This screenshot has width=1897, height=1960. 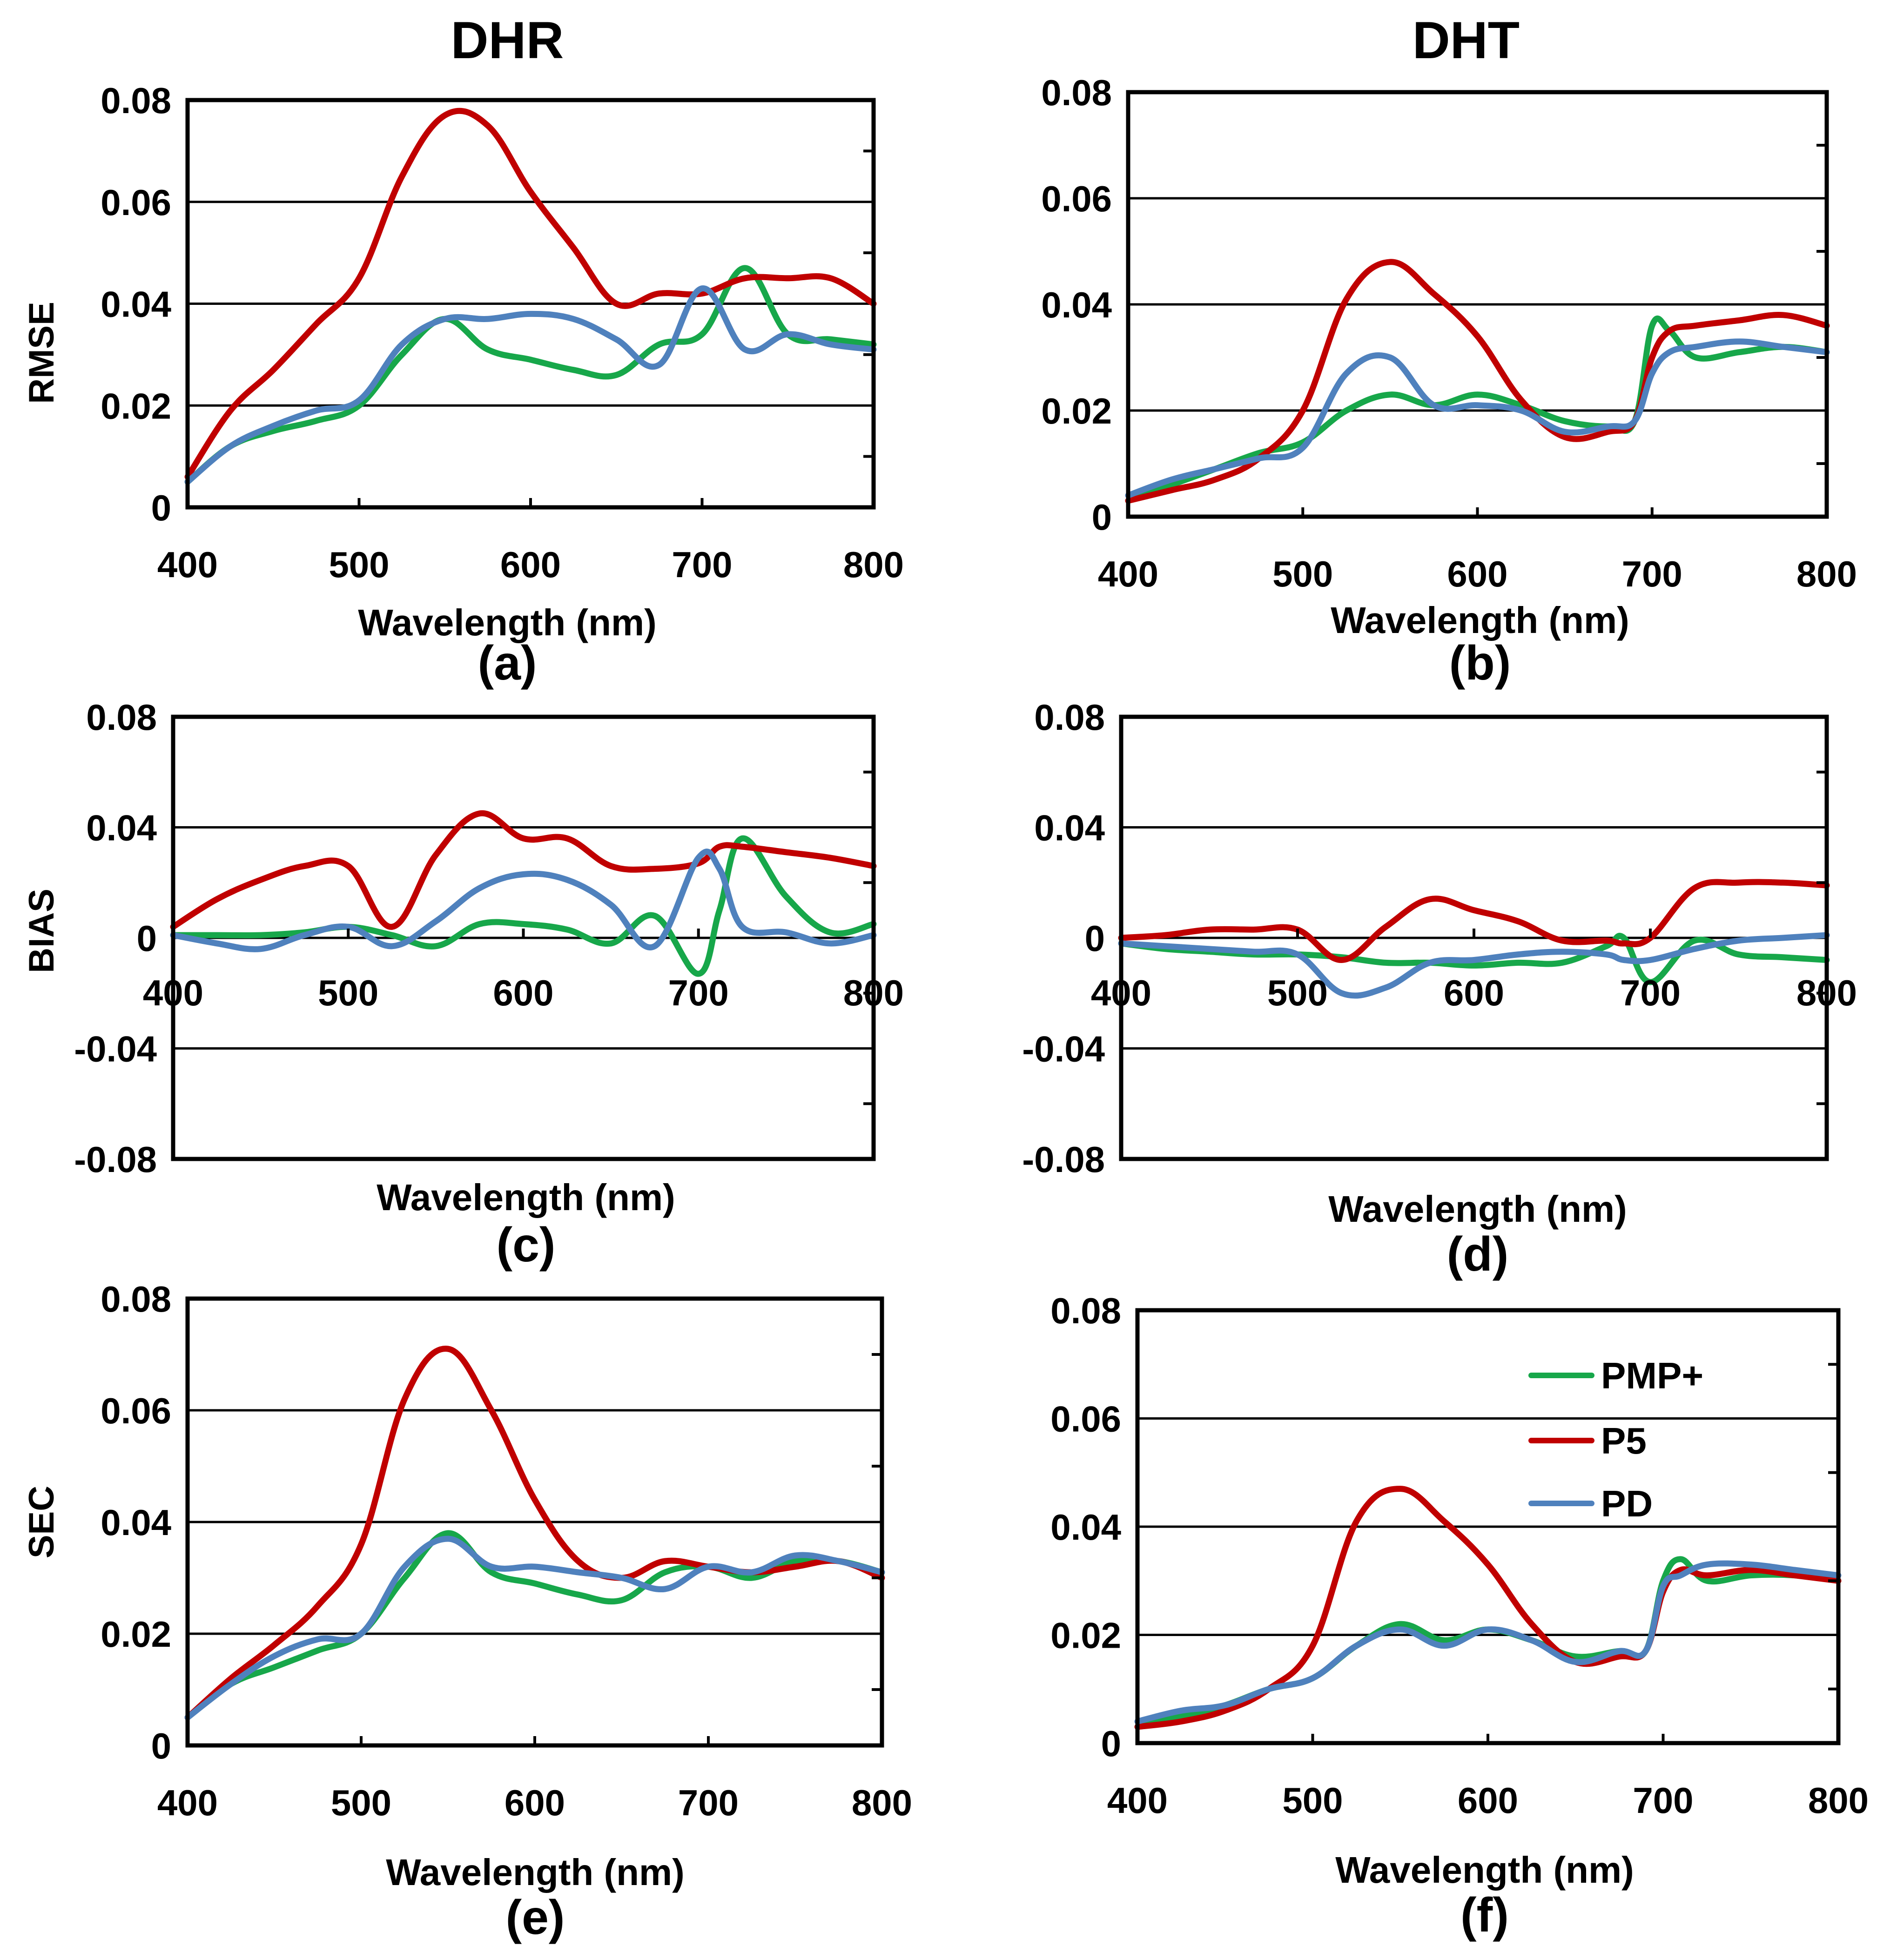 I want to click on y-axis-label: SEC, so click(x=41, y=1522).